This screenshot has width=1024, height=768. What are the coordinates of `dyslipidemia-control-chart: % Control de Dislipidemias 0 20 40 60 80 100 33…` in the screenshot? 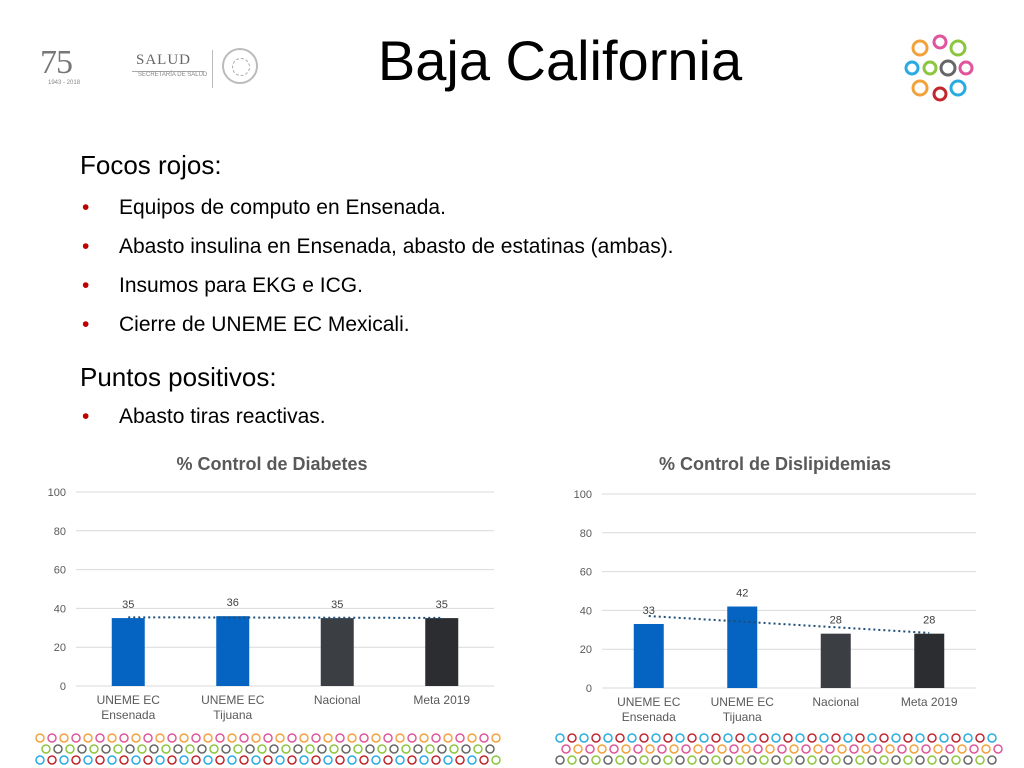 It's located at (775, 589).